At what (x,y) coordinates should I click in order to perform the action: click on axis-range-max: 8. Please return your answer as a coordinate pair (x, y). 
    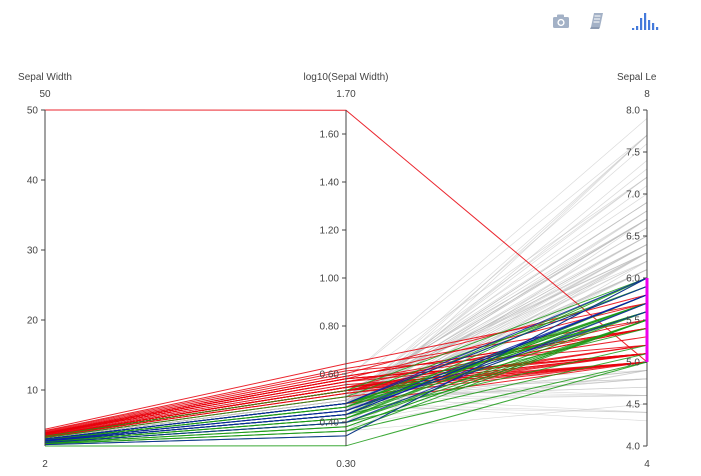
    Looking at the image, I should click on (647, 94).